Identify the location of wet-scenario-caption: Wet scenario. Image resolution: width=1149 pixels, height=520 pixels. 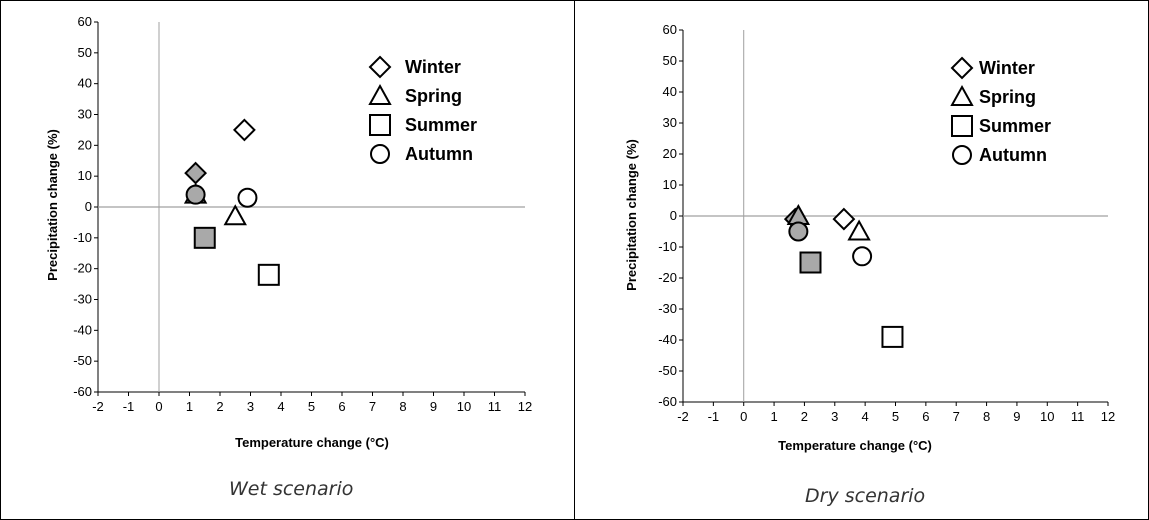
(291, 489).